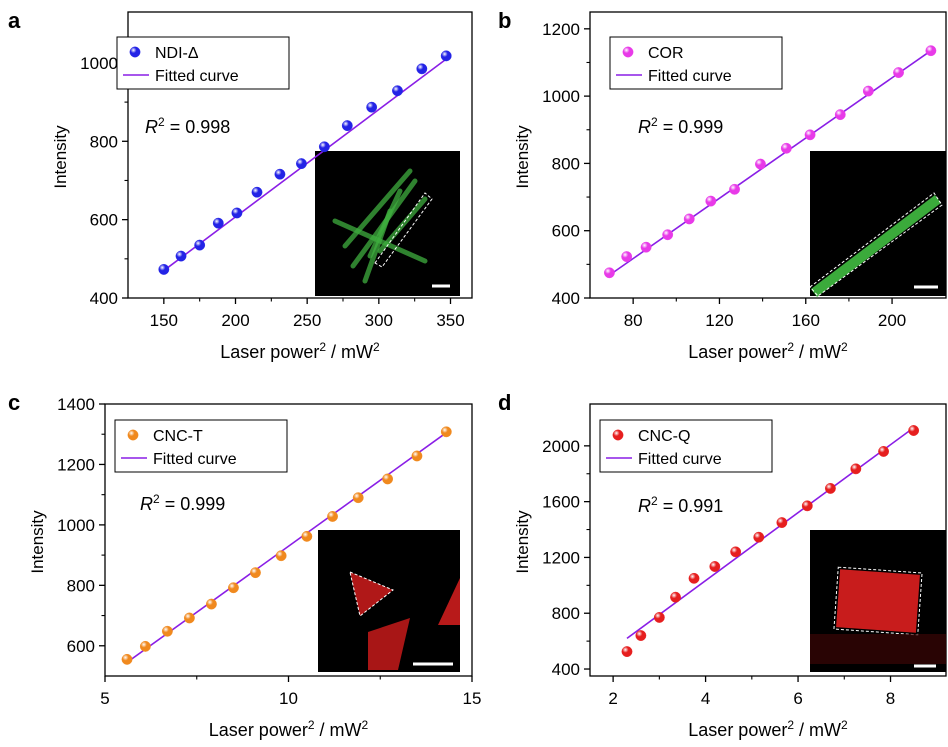  Describe the element at coordinates (164, 320) in the screenshot. I see `x-tick-label: 150` at that location.